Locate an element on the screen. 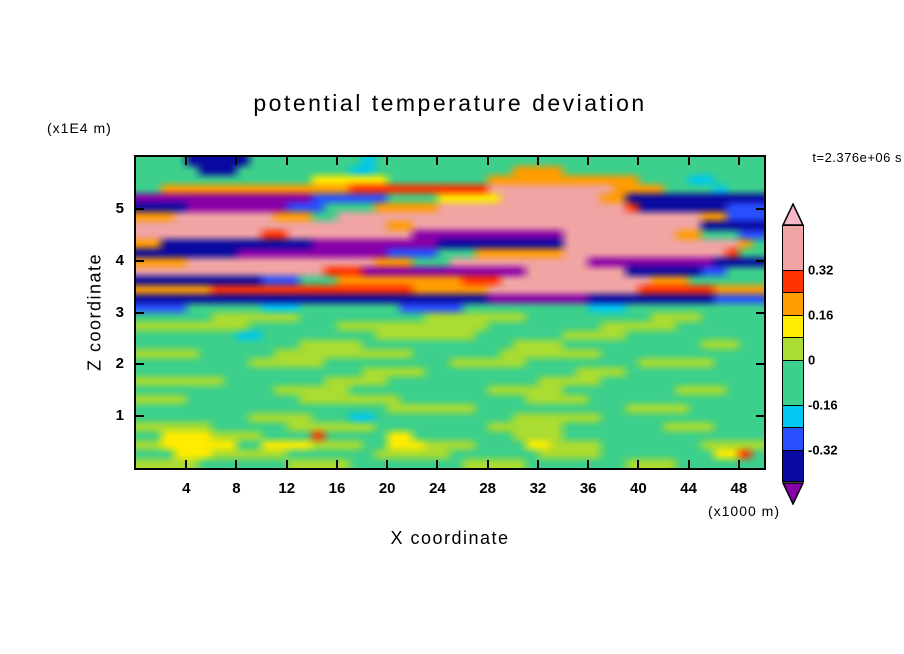 This screenshot has width=904, height=654. colorbar-label: 0.32 is located at coordinates (821, 270).